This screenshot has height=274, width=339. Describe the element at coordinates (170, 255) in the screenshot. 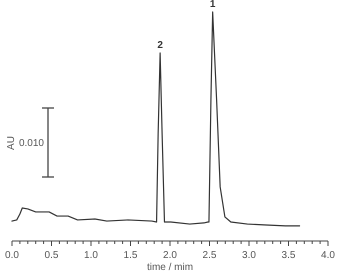

I see `x-tick-label: 2.0` at that location.